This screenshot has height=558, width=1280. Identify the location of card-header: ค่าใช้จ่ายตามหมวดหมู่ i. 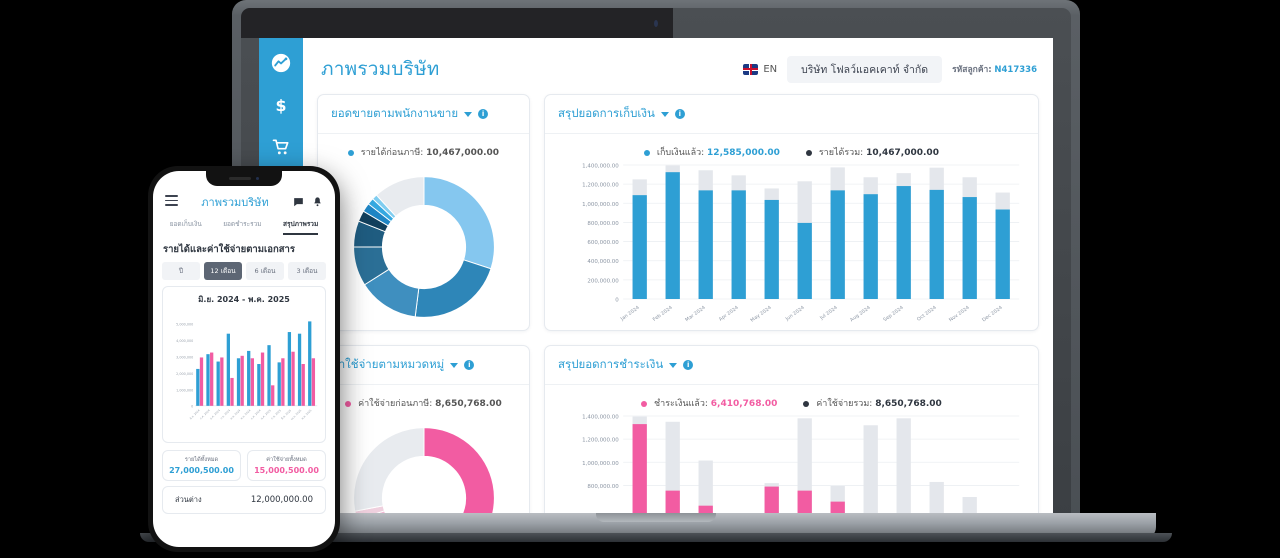
(423, 365).